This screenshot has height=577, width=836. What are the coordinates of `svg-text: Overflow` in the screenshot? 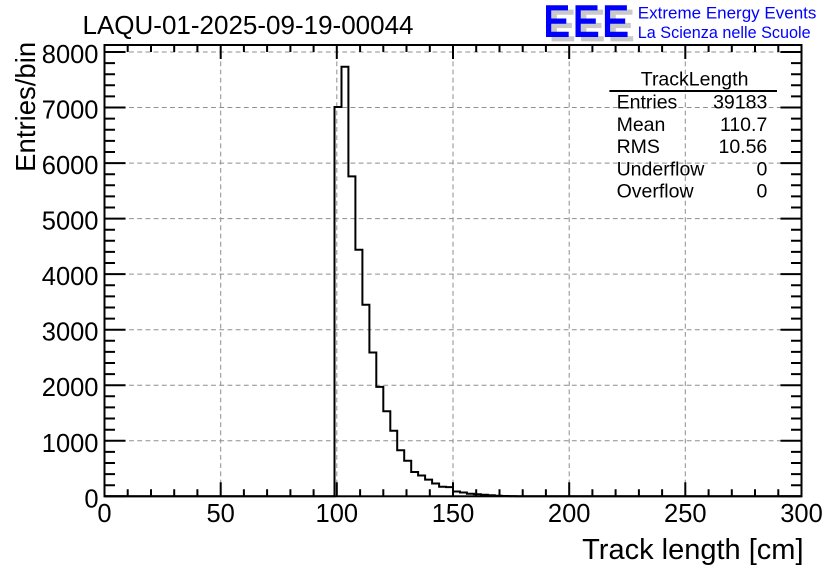 It's located at (656, 192).